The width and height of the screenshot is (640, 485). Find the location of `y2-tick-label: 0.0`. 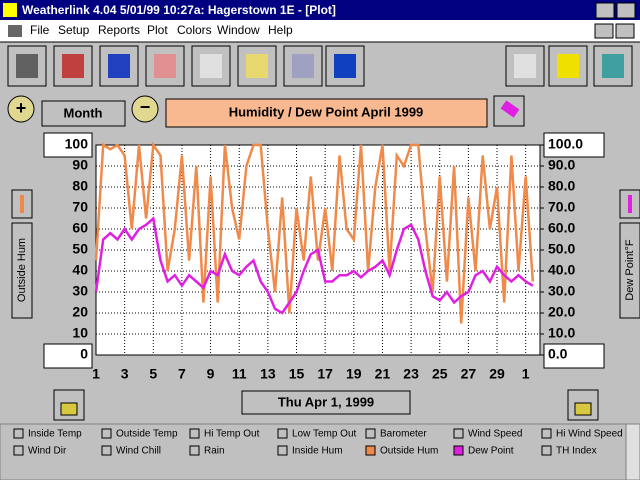

y2-tick-label: 0.0 is located at coordinates (558, 354).